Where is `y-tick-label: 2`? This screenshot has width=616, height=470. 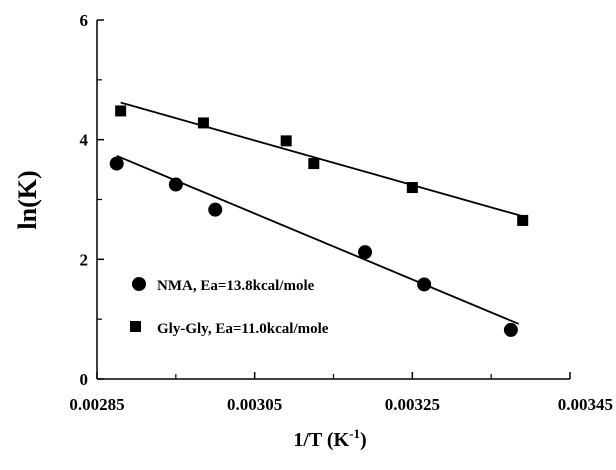
y-tick-label: 2 is located at coordinates (84, 259).